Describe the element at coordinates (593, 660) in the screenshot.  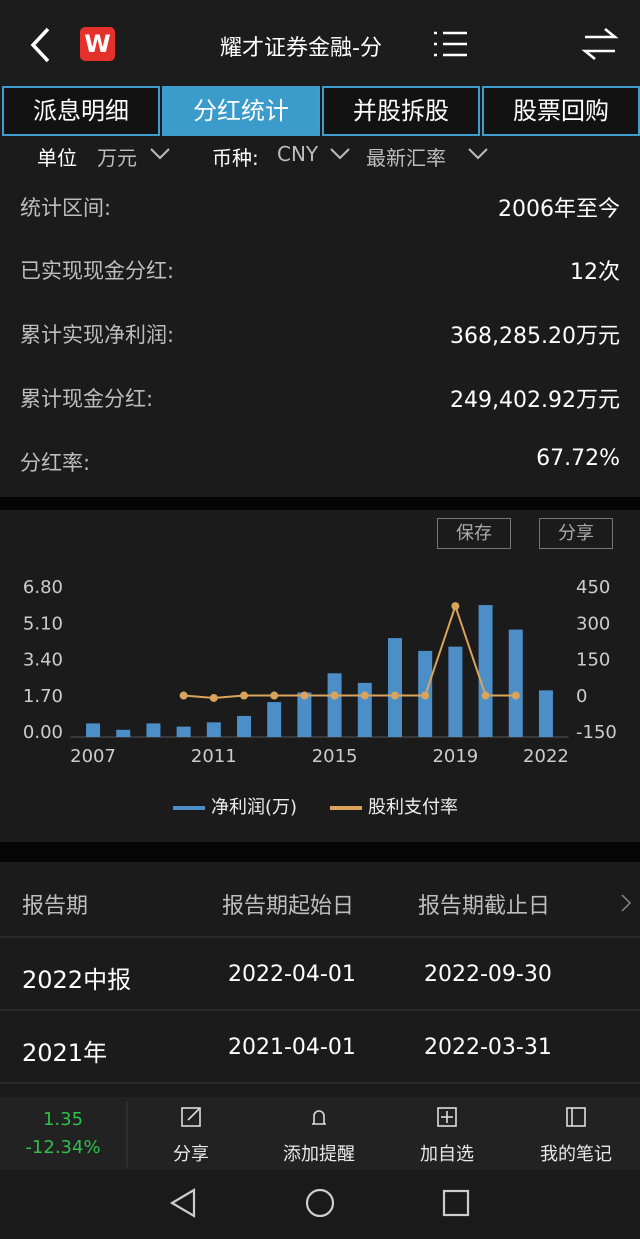
I see `y2-tick-label: 150` at that location.